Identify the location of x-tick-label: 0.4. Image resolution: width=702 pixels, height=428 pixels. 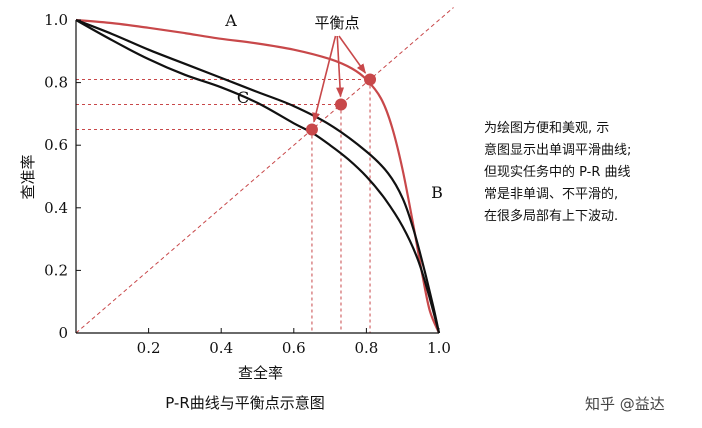
(221, 348).